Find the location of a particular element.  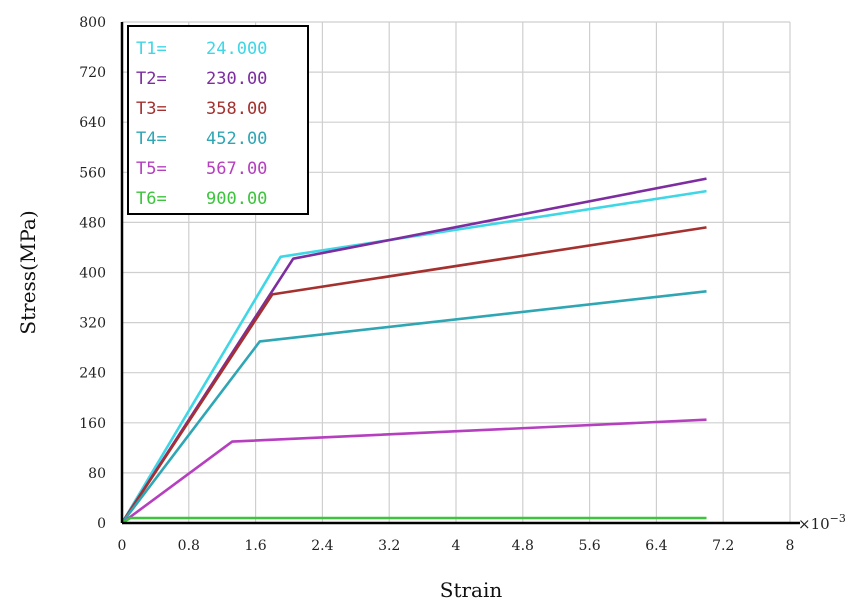

legend-name-5: T5= is located at coordinates (151, 169).